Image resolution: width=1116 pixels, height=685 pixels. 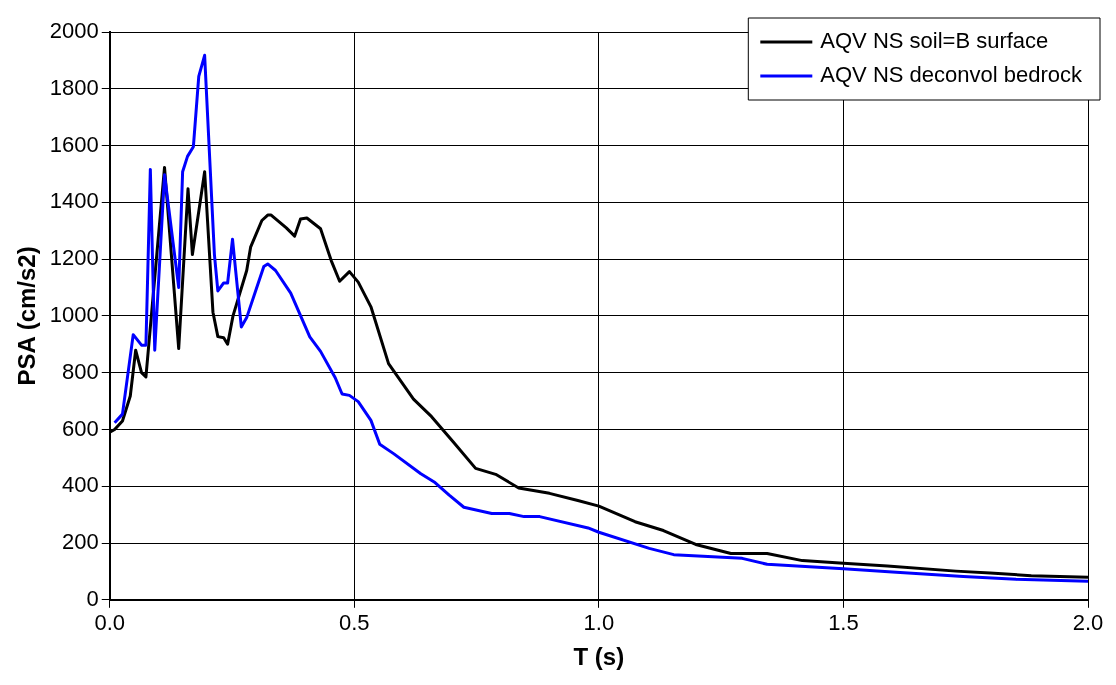 I want to click on y-tick-label: 1400, so click(x=74, y=201).